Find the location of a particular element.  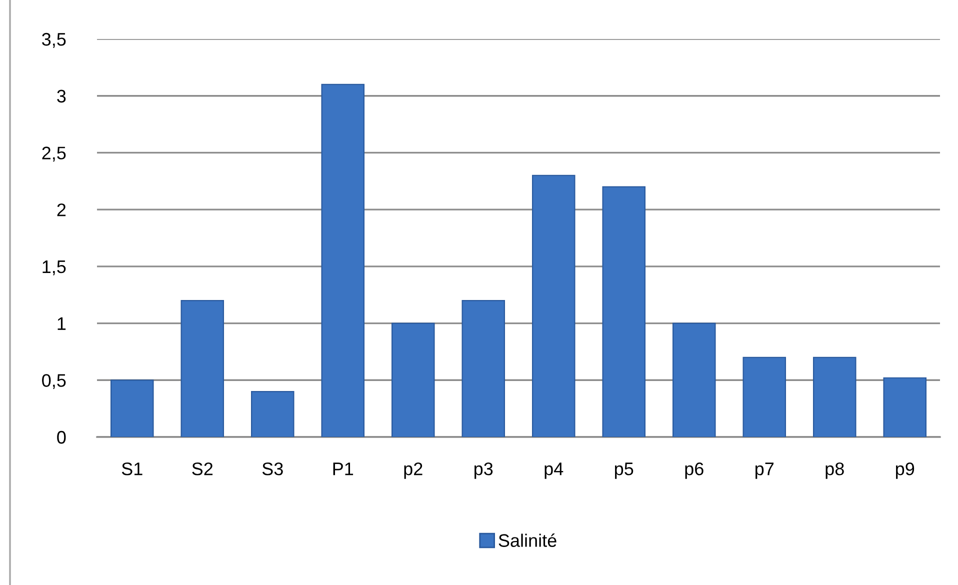

y-tick-label: 0,5 is located at coordinates (54, 381).